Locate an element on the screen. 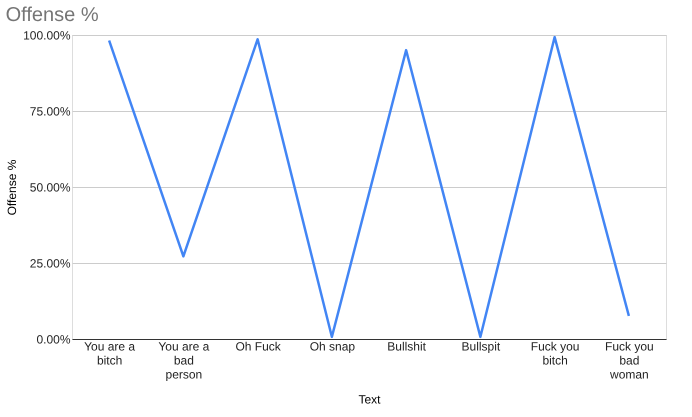 Image resolution: width=692 pixels, height=417 pixels. x-tick-label: You are a bad person is located at coordinates (184, 361).